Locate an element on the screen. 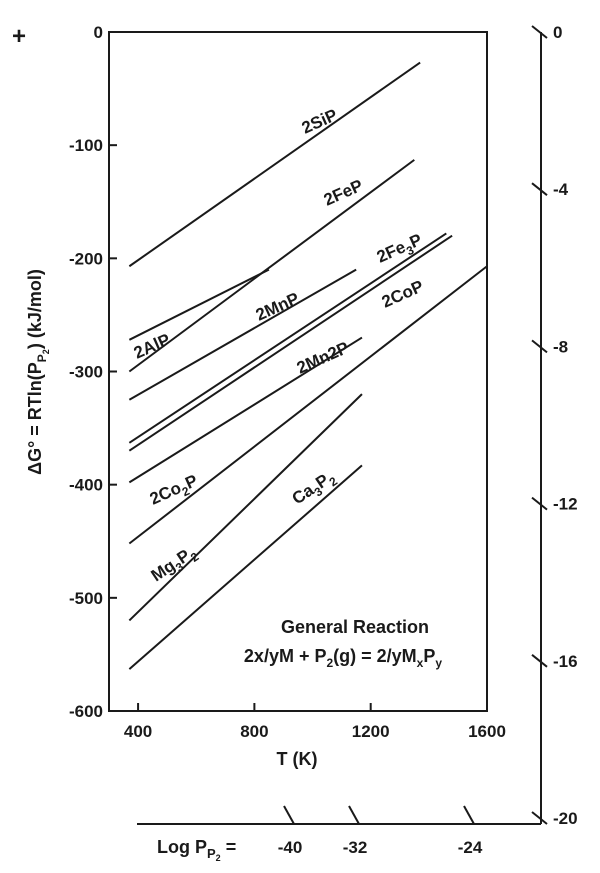  bottom-scale-ticks: -40 -32 -24 is located at coordinates (380, 831).